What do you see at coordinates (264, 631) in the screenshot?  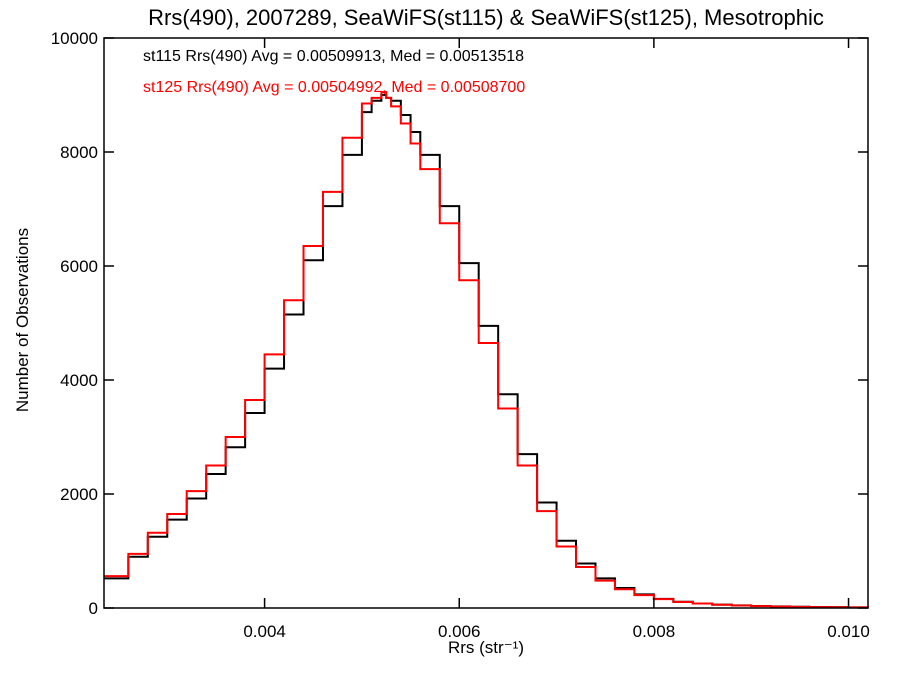 I see `x-tick-label: 0.004` at bounding box center [264, 631].